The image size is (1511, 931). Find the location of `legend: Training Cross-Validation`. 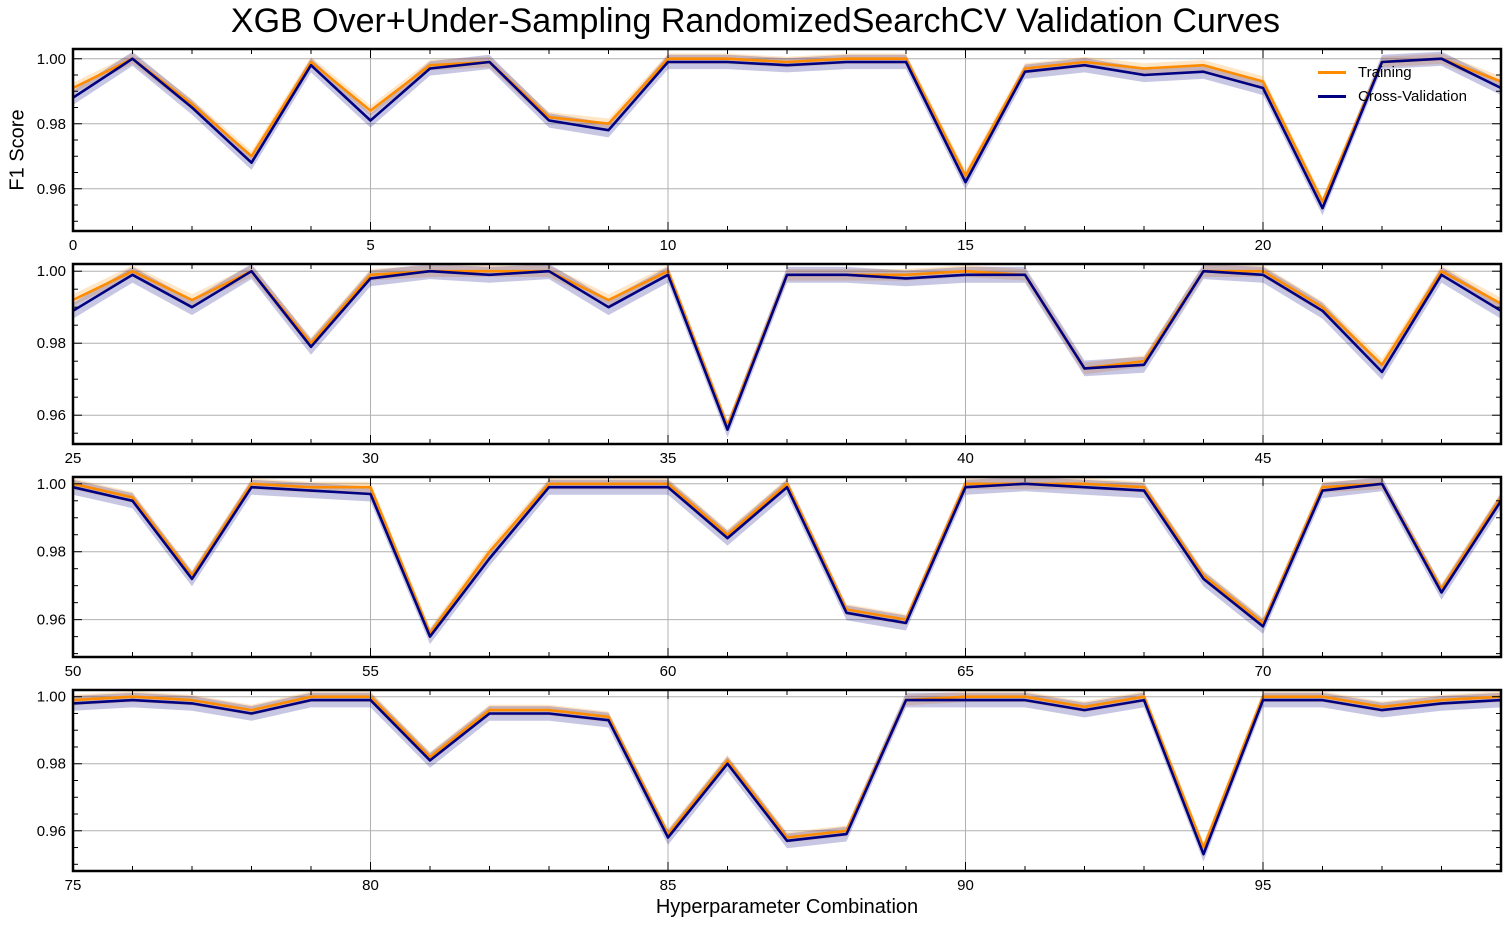

legend: Training Cross-Validation is located at coordinates (1392, 84).